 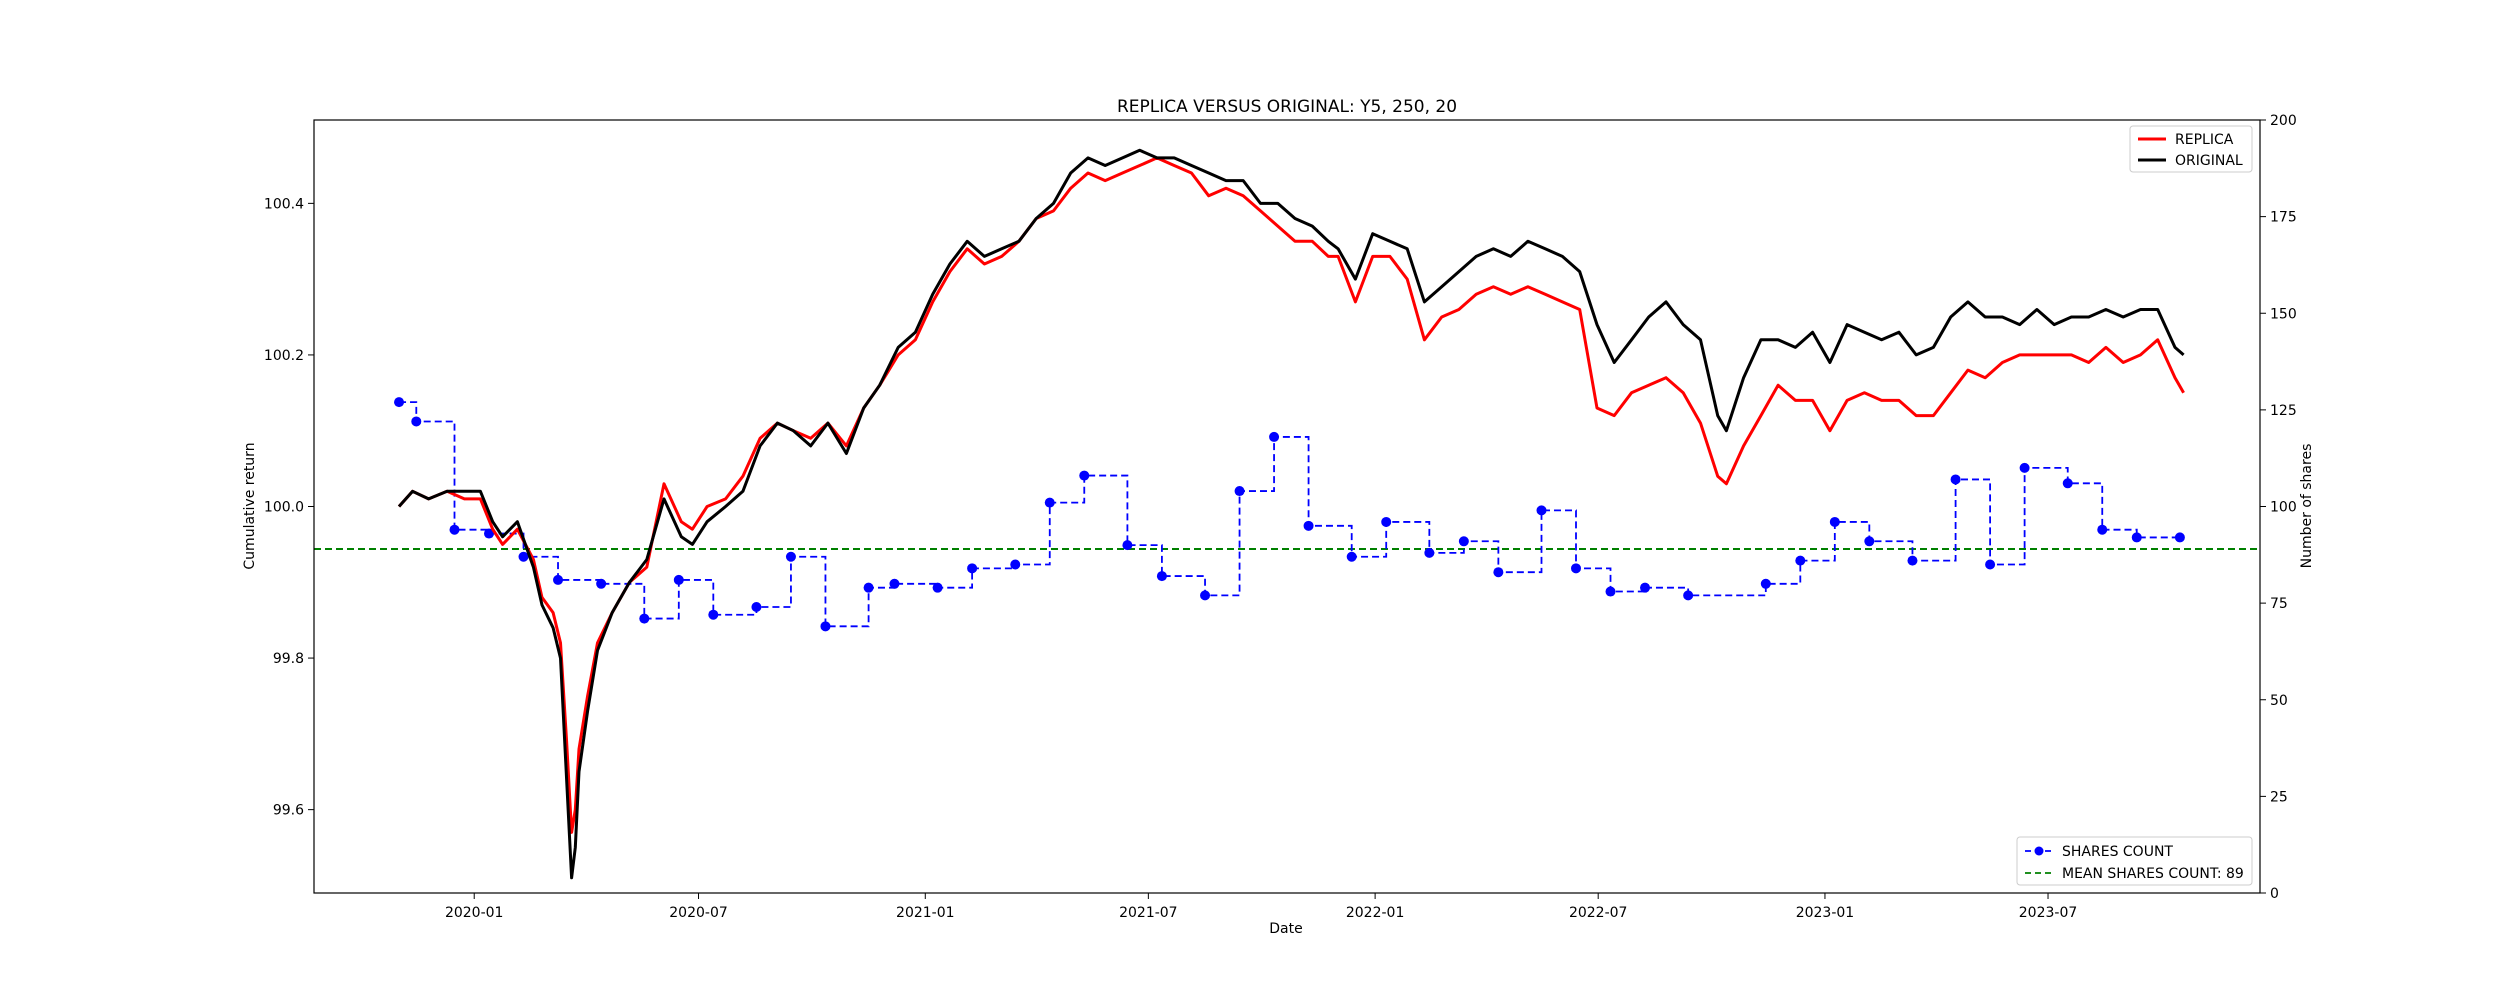 I want to click on y2-tick-label: 0, so click(x=2274, y=894).